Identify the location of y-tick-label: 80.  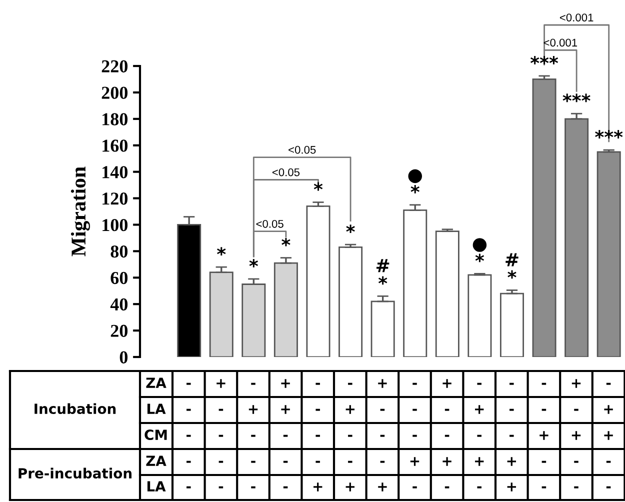
(119, 251).